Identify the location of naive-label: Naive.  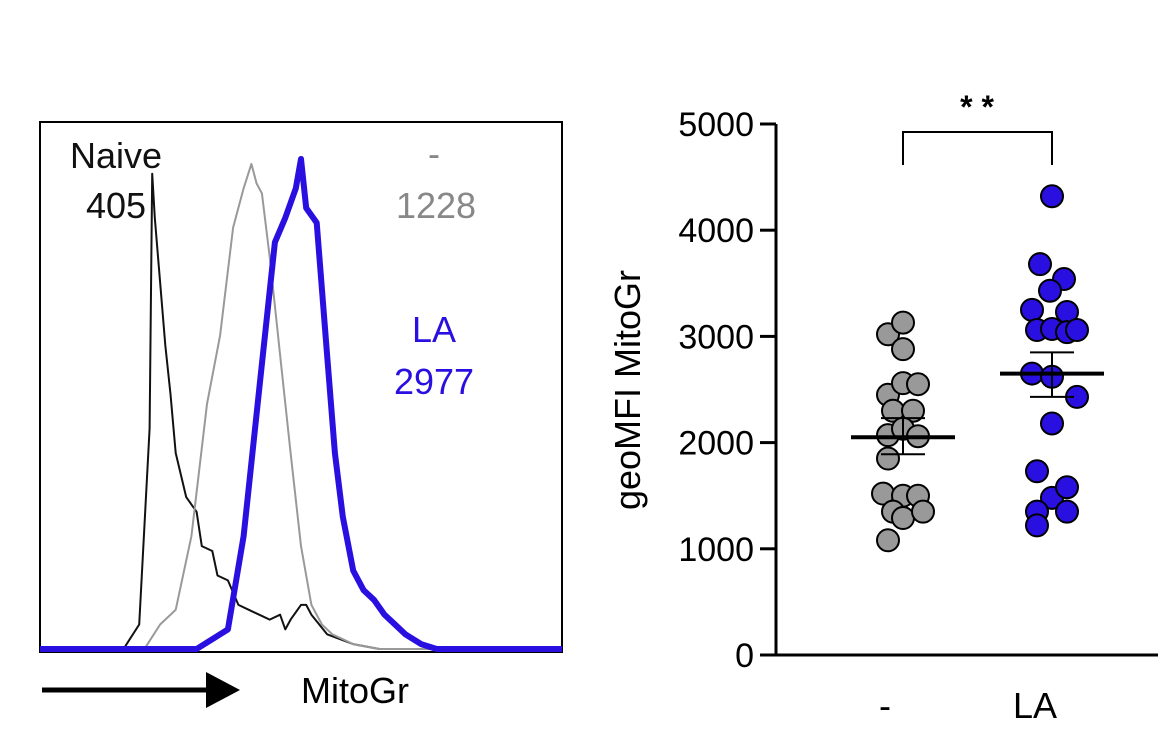
(116, 155).